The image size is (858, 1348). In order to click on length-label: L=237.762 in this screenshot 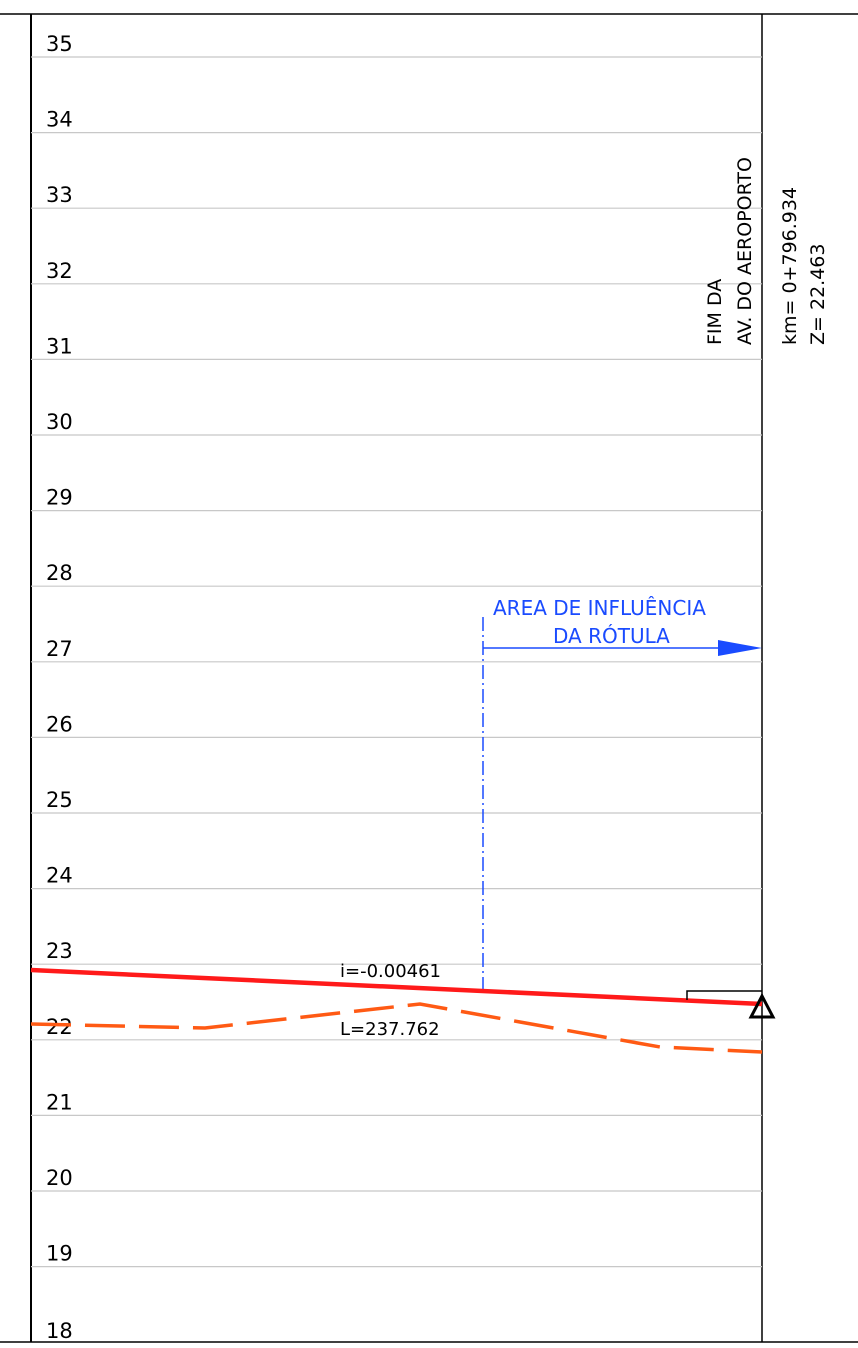, I will do `click(390, 1029)`.